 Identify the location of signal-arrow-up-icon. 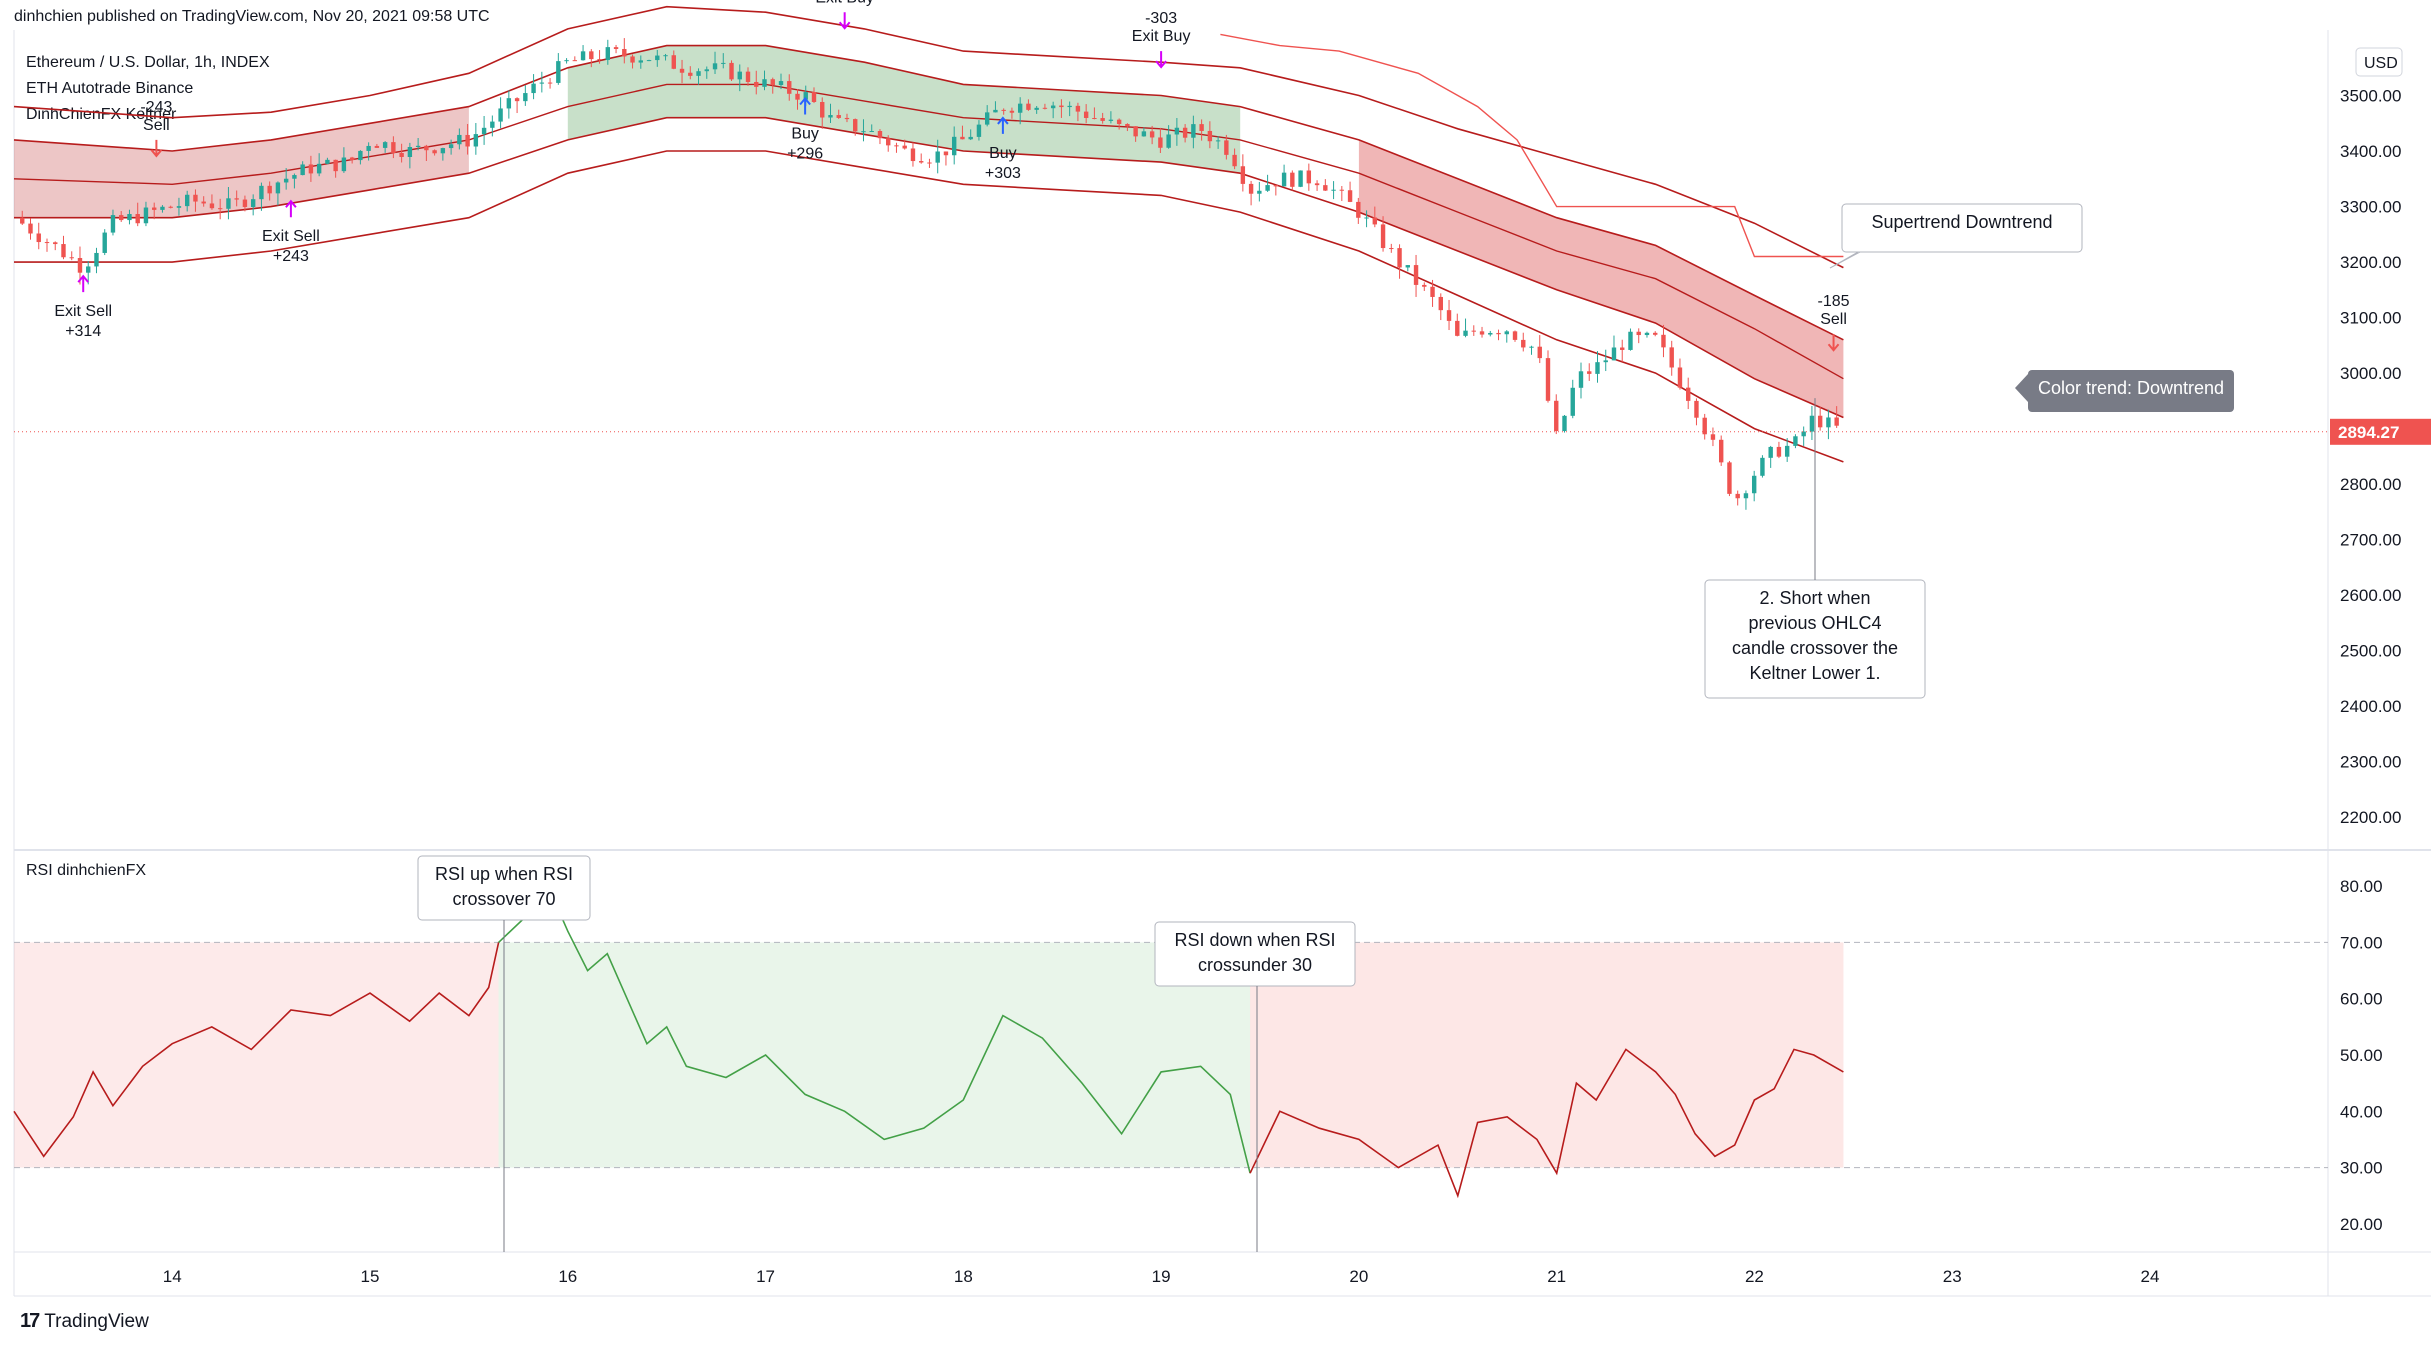
(291, 208).